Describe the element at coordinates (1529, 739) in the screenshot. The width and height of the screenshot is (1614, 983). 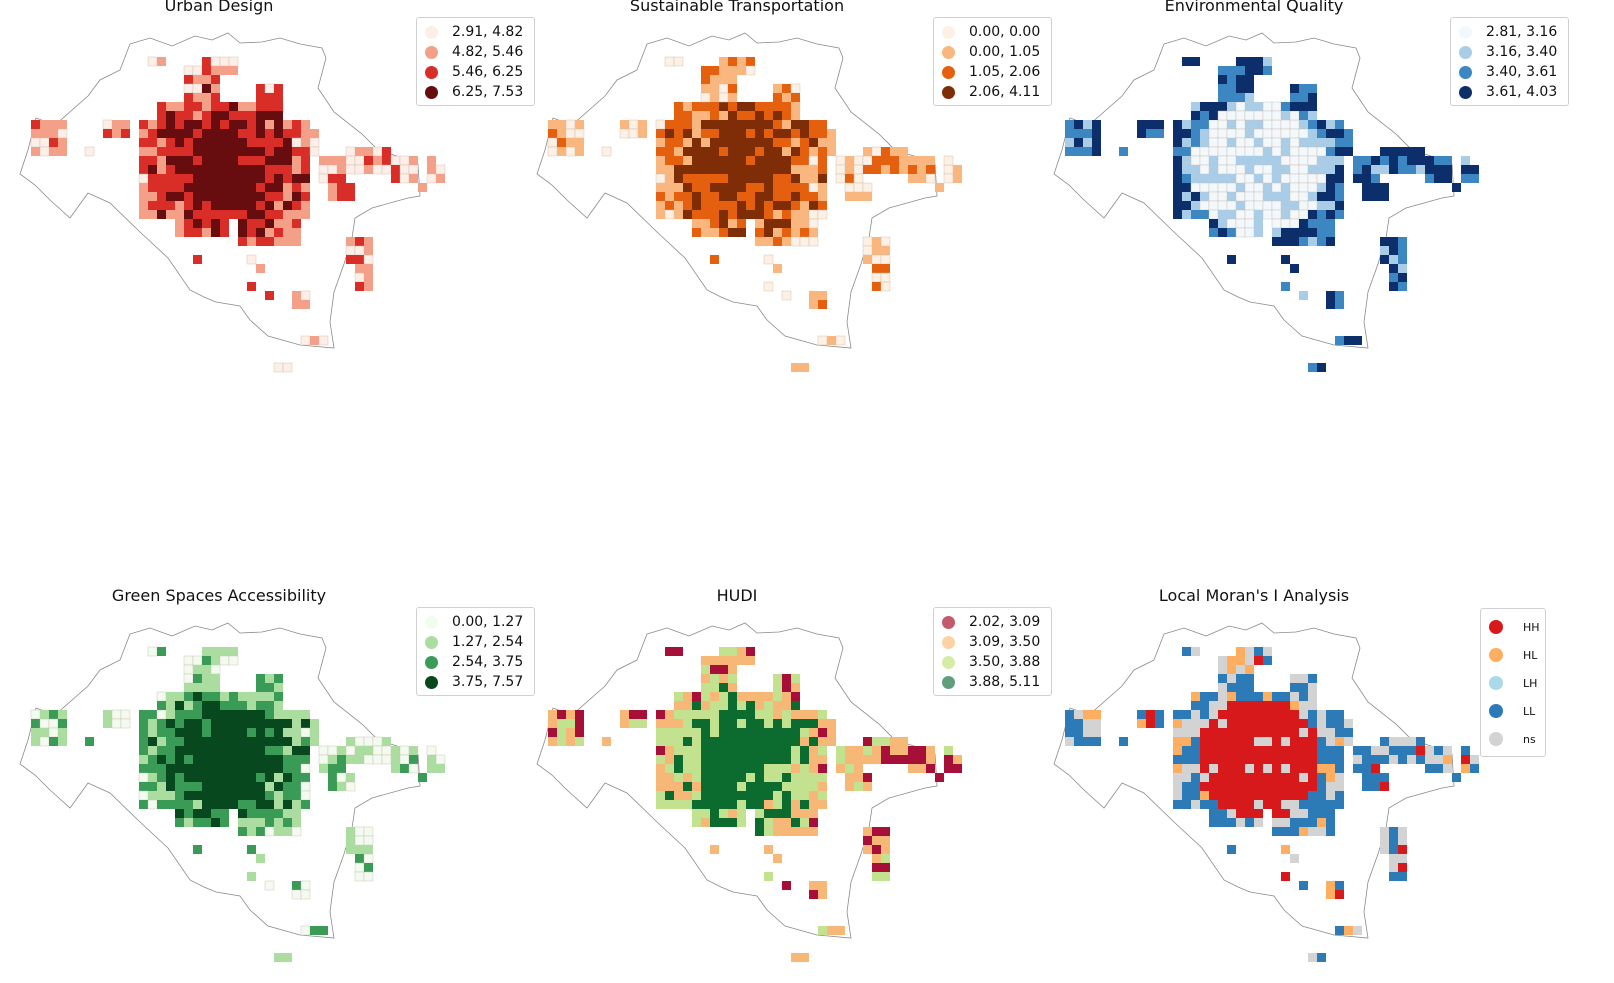
I see `legend-label: ns` at that location.